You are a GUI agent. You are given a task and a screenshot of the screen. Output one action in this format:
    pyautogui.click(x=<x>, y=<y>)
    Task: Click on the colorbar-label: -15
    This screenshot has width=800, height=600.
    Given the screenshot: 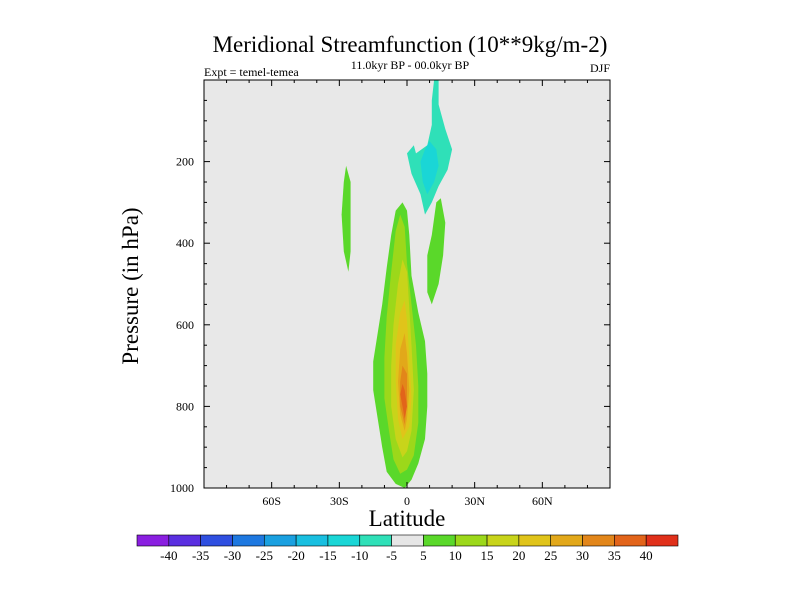 What is the action you would take?
    pyautogui.click(x=327, y=555)
    